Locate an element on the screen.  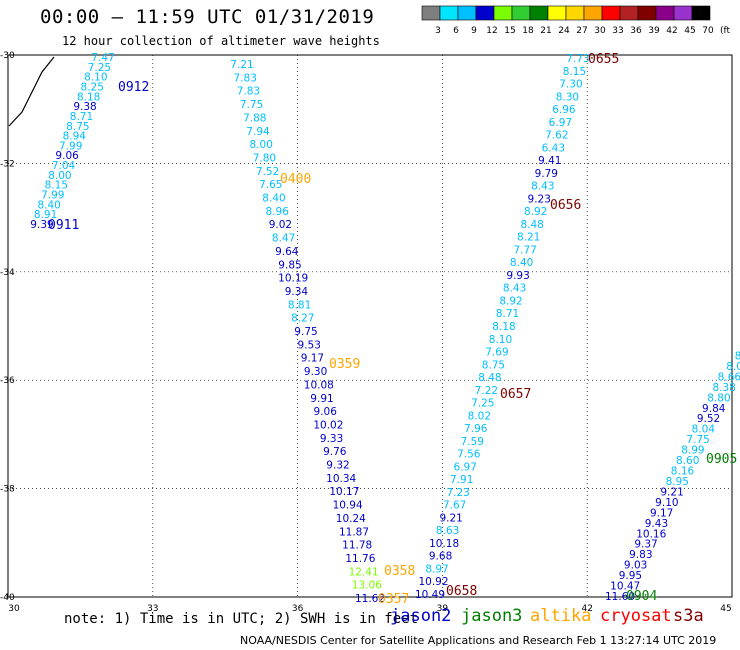
wave-height-label: 9.03 is located at coordinates (635, 566).